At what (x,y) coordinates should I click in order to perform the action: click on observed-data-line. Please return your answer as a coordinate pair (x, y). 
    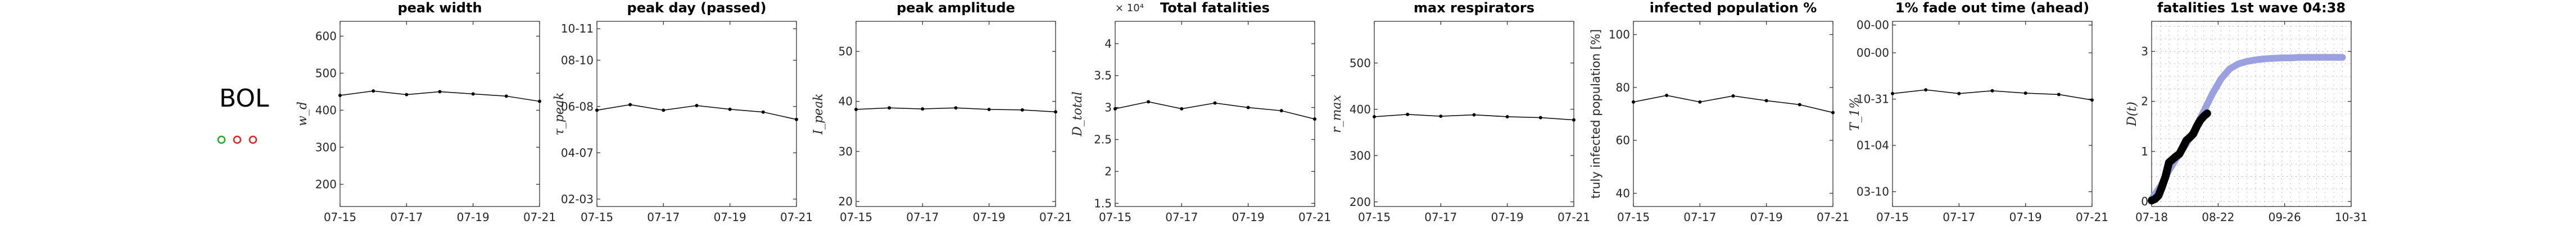
    Looking at the image, I should click on (2179, 157).